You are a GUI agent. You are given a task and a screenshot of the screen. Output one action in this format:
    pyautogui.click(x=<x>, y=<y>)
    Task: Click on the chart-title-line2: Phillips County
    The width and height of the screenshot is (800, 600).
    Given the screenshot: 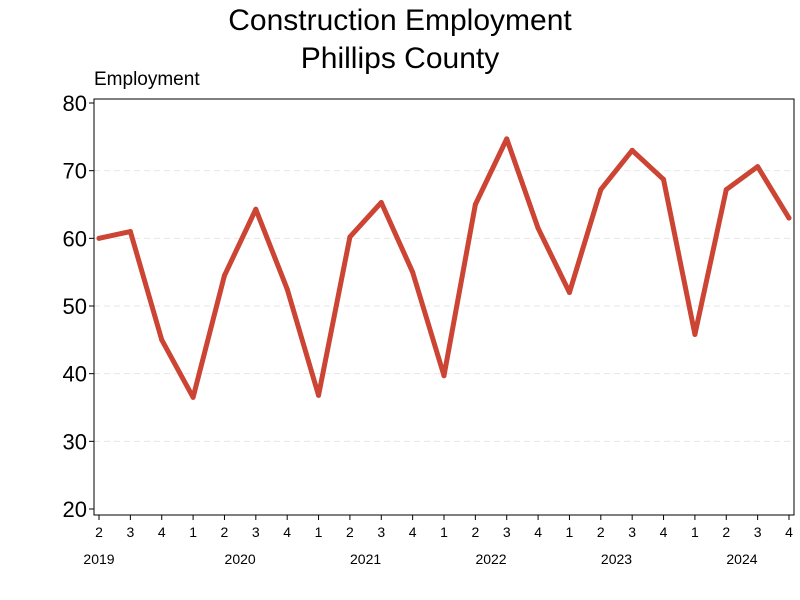 What is the action you would take?
    pyautogui.click(x=400, y=58)
    